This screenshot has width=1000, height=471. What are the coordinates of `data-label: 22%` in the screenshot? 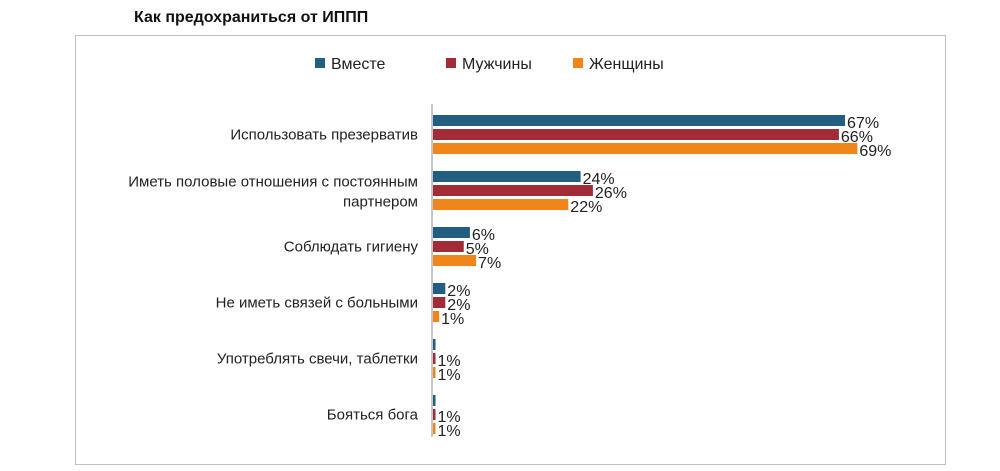 It's located at (586, 207).